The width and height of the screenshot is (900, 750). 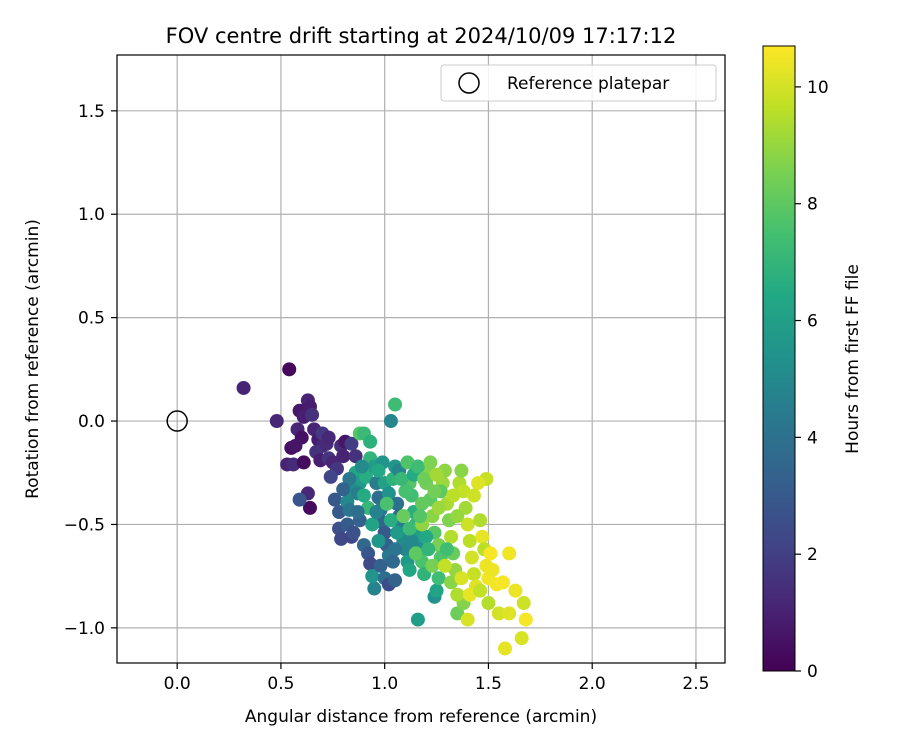 What do you see at coordinates (84, 629) in the screenshot?
I see `y-tick-label: −1.0` at bounding box center [84, 629].